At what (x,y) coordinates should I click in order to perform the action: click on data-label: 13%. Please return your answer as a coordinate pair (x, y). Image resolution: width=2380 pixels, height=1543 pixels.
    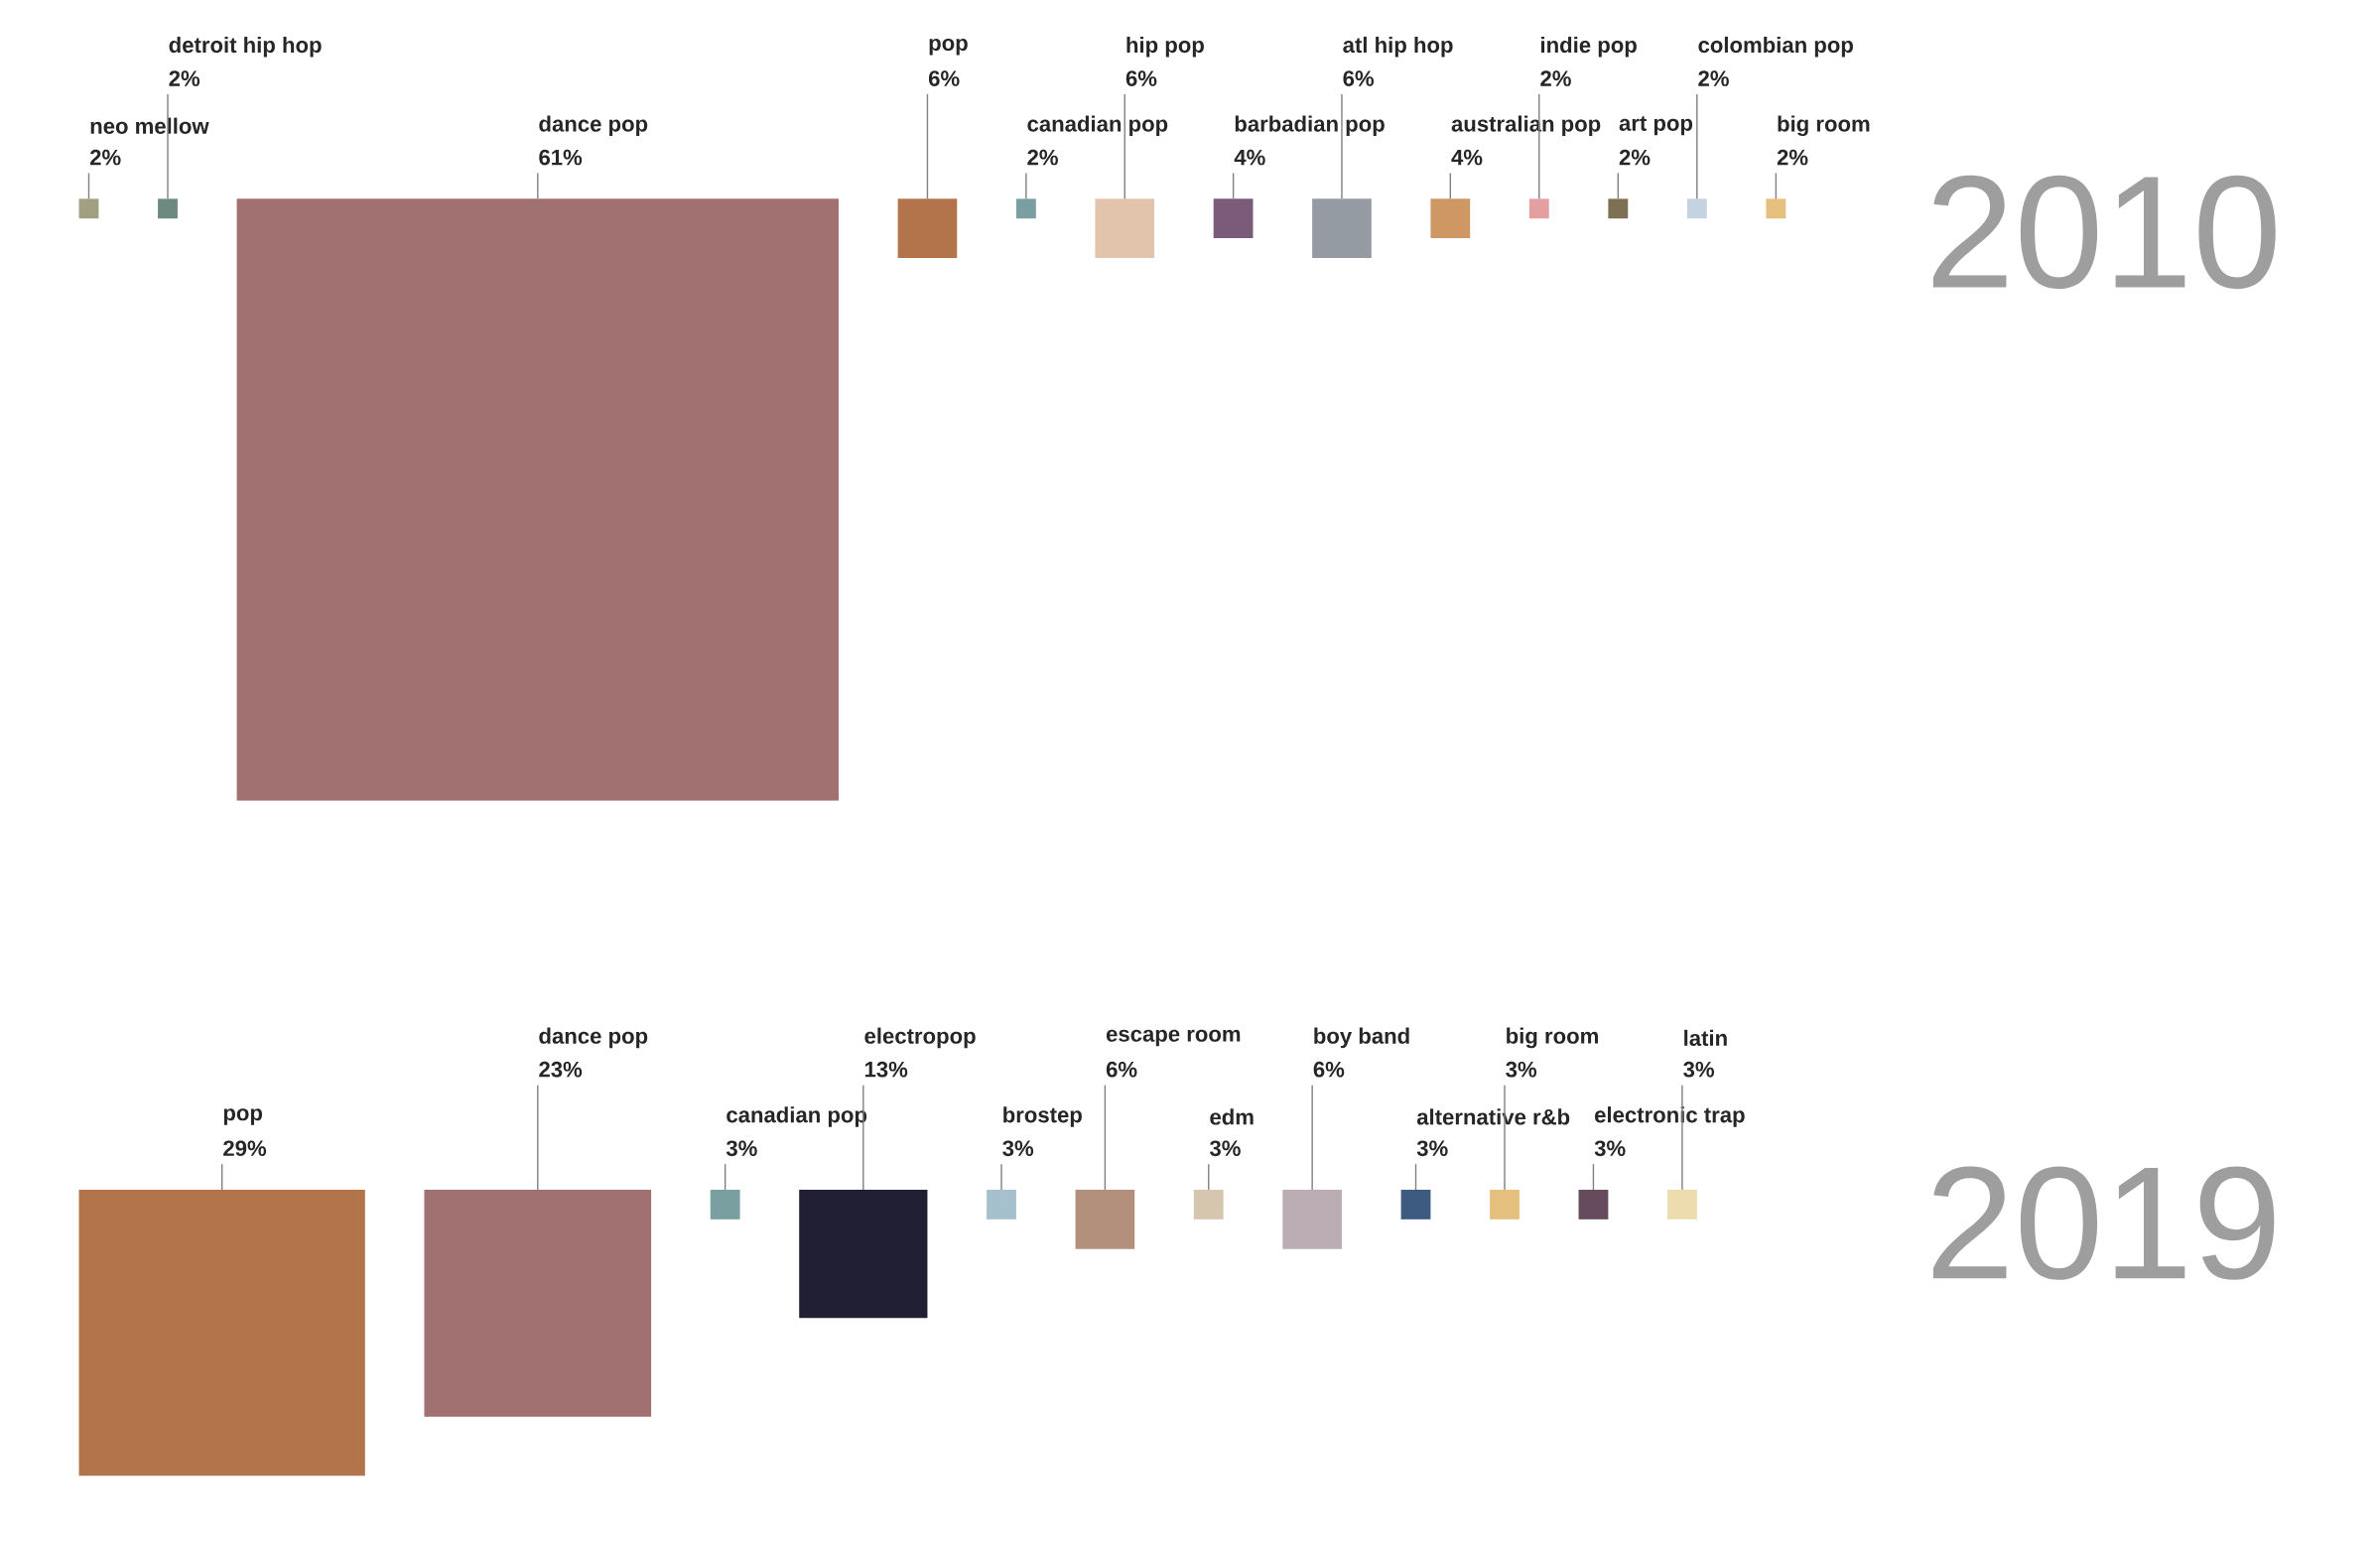
    Looking at the image, I should click on (886, 1069).